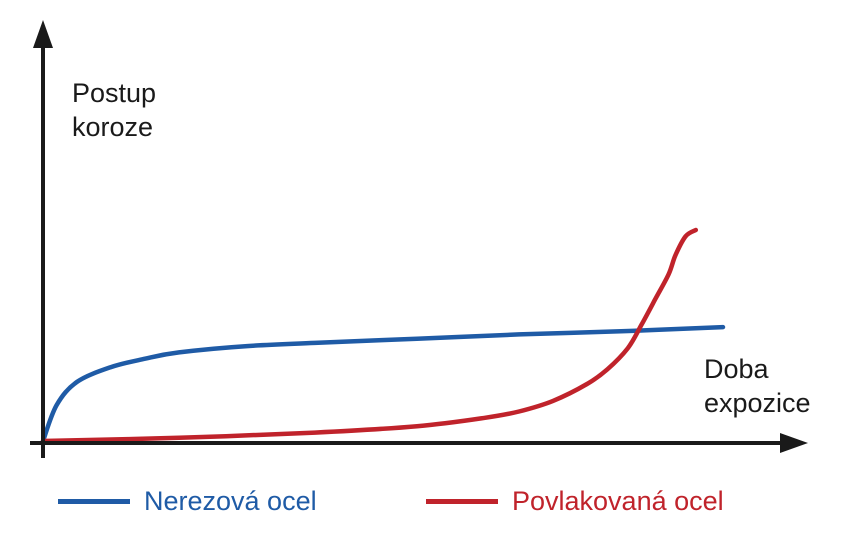 This screenshot has width=853, height=534. Describe the element at coordinates (94, 501) in the screenshot. I see `legend-swatch-nerezova-ocel` at that location.